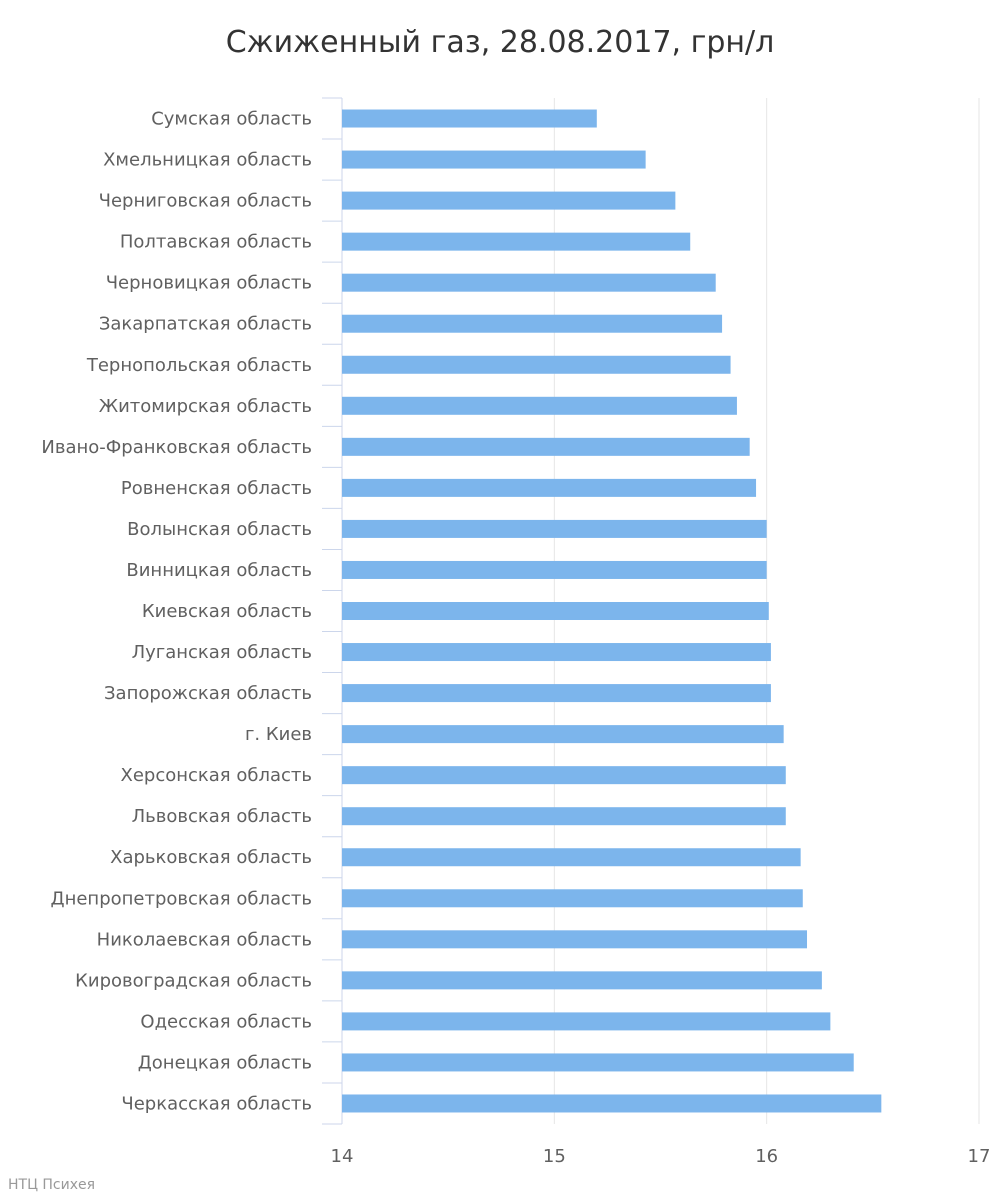  I want to click on category-label: Ровненская область, so click(216, 488).